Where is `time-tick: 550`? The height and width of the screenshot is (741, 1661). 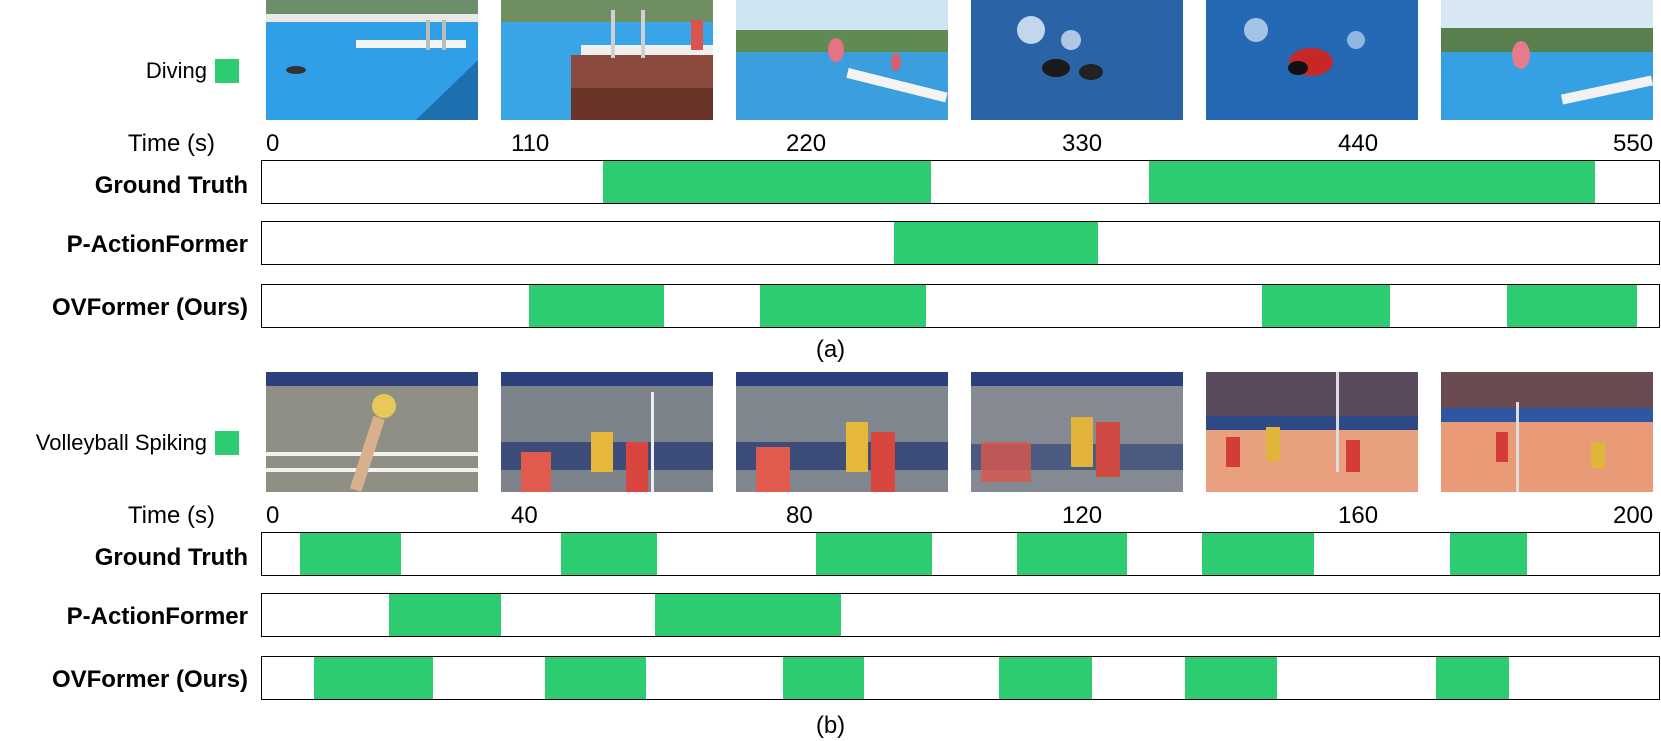
time-tick: 550 is located at coordinates (1633, 143).